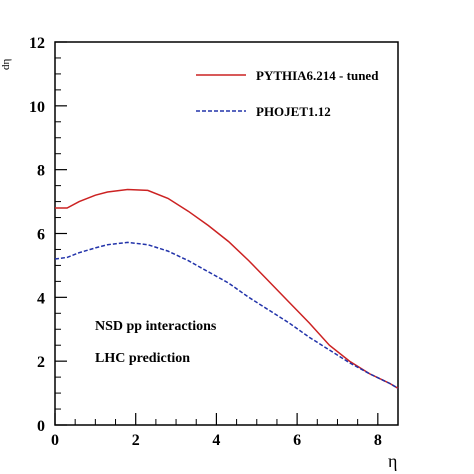  I want to click on y-axis-label-fragment: dη, so click(6, 65).